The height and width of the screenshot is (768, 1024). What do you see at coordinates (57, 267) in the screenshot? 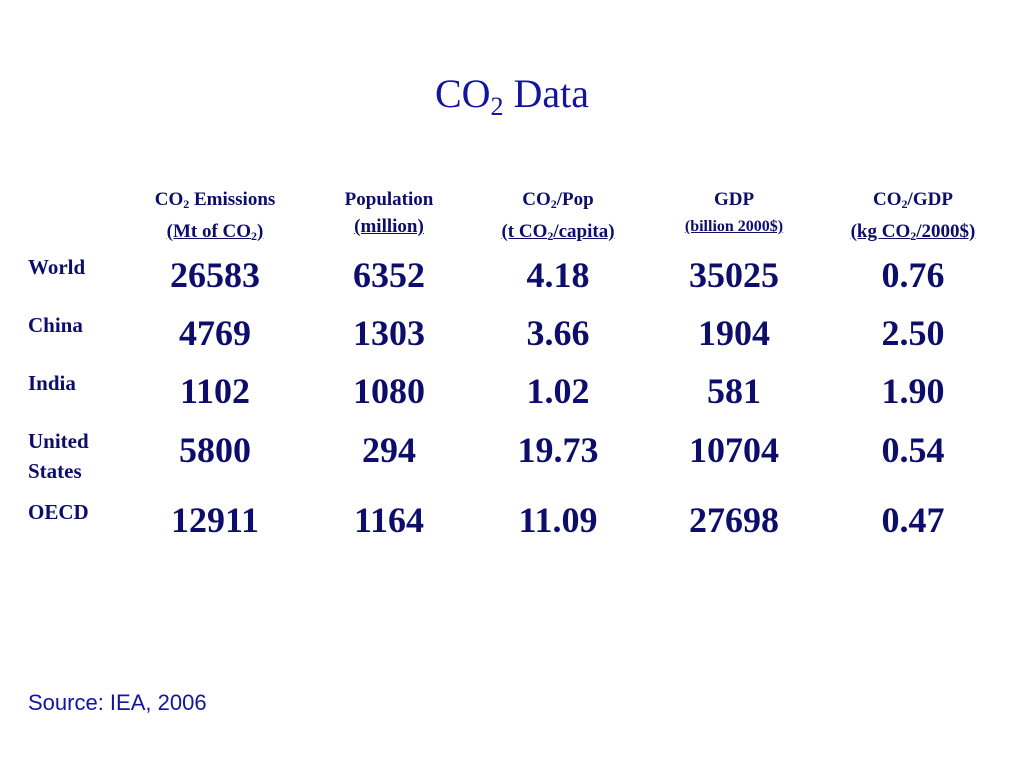
I see `row-label-world: World` at bounding box center [57, 267].